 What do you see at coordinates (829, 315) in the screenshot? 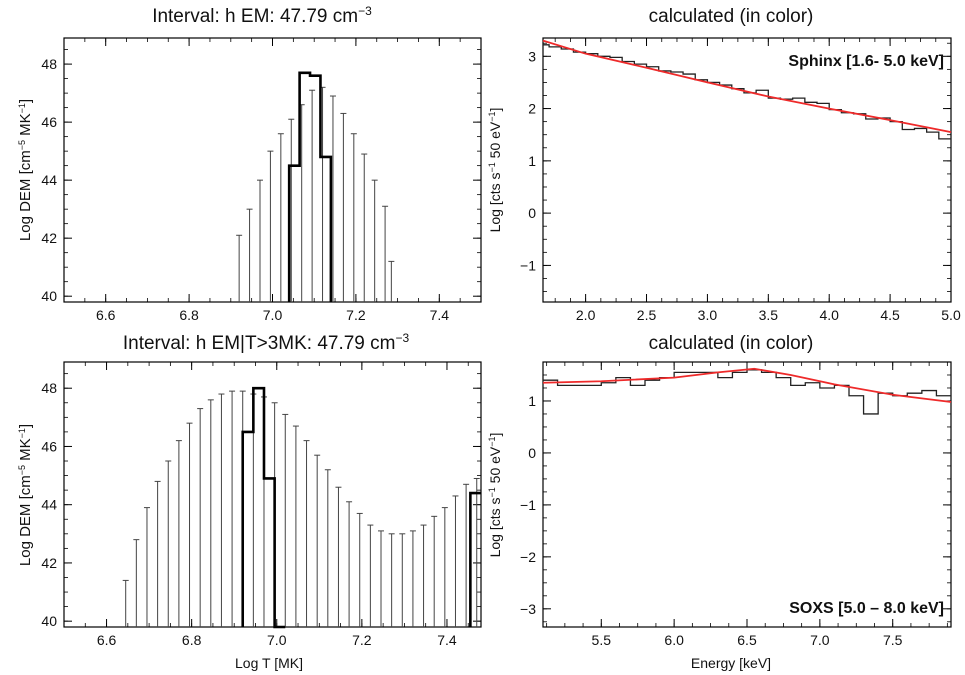
I see `x-tick-label: 4.0` at bounding box center [829, 315].